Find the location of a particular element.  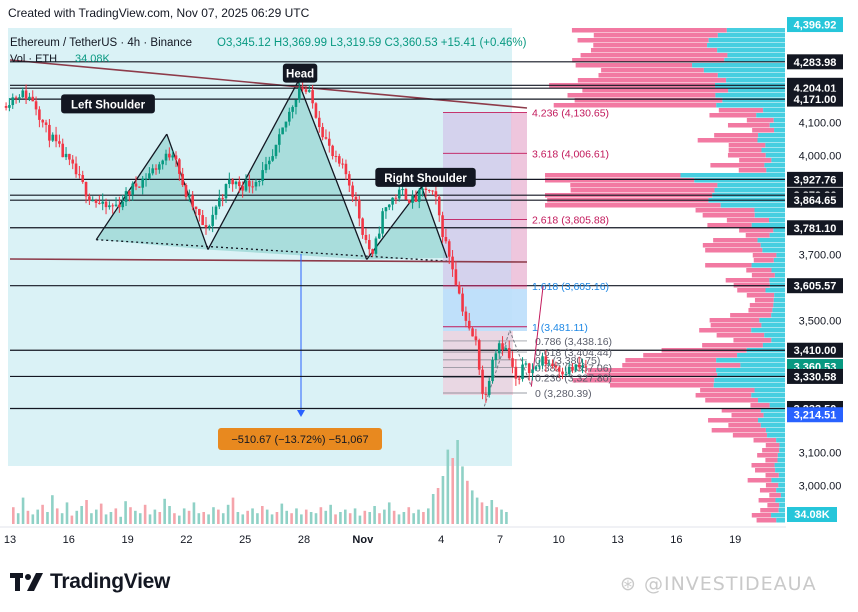

price-tag-label: 4,171.00 is located at coordinates (815, 100).